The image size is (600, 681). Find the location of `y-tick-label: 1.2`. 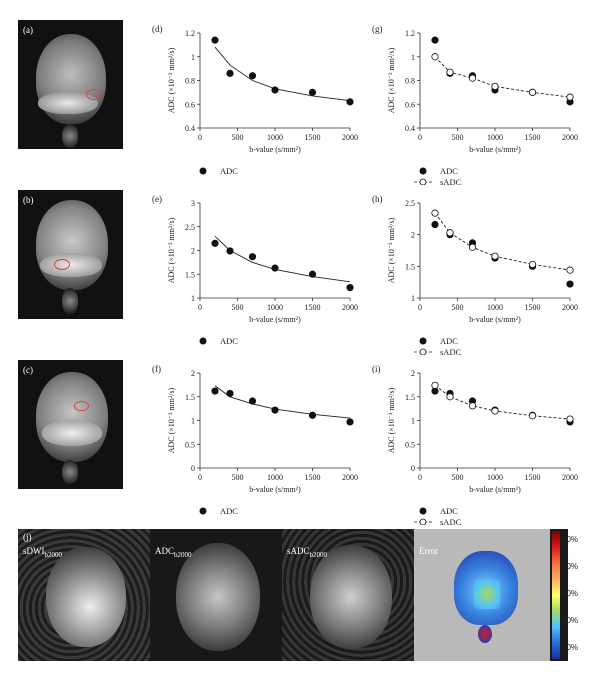

y-tick-label: 1.2 is located at coordinates (190, 33).